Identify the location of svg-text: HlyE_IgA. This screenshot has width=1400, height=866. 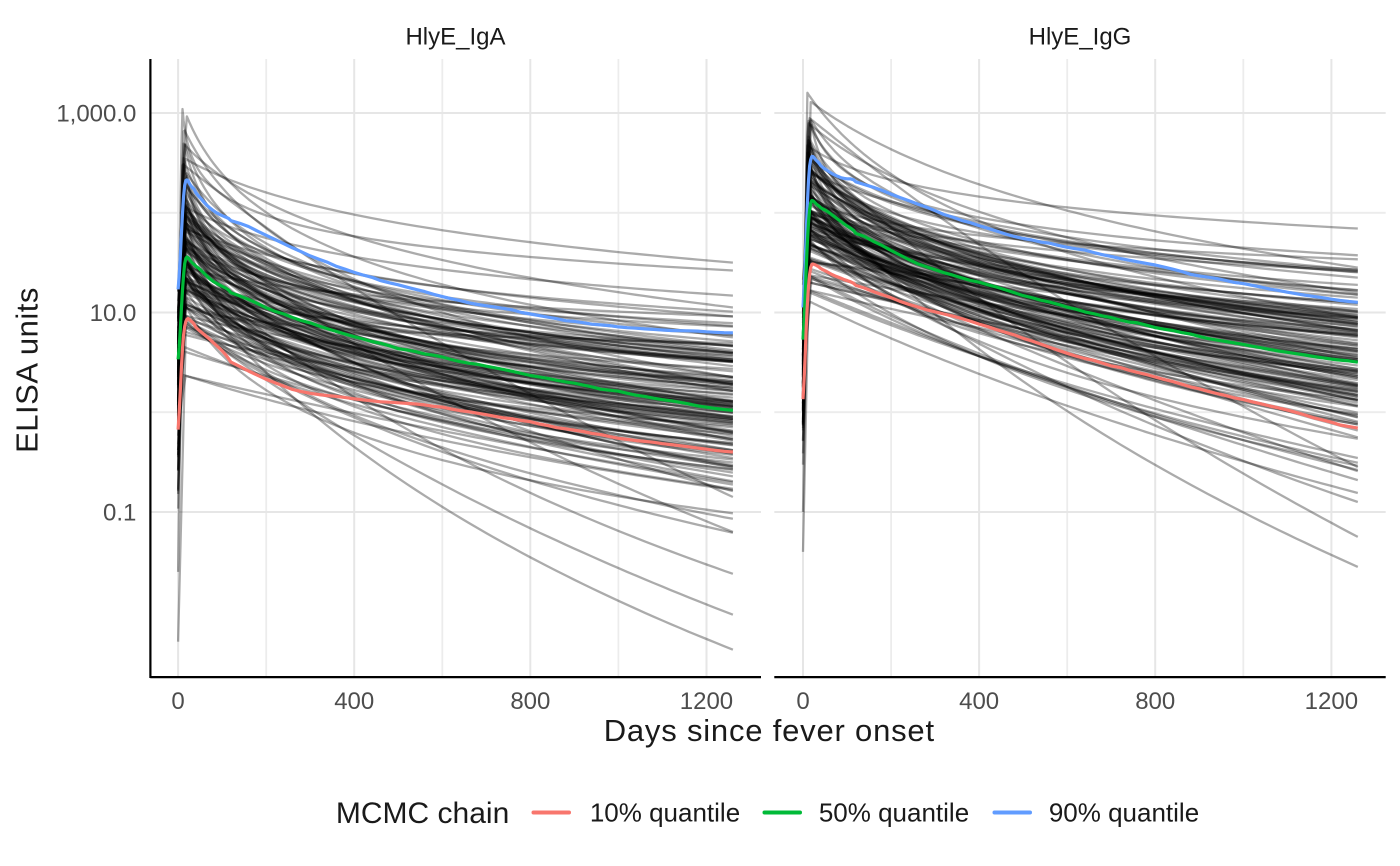
(455, 37).